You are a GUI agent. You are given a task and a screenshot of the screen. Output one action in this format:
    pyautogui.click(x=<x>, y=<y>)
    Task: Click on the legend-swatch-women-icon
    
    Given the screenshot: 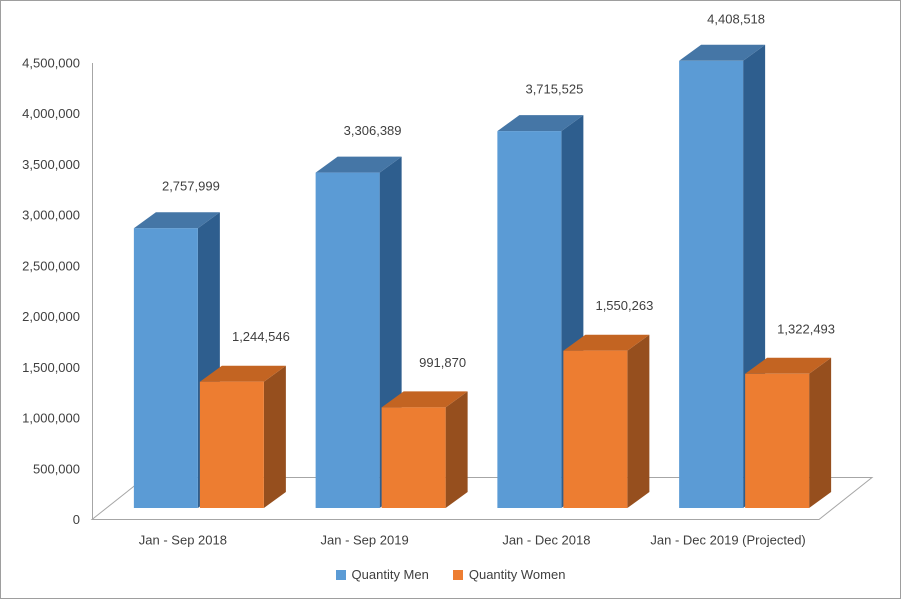 What is the action you would take?
    pyautogui.click(x=457, y=574)
    